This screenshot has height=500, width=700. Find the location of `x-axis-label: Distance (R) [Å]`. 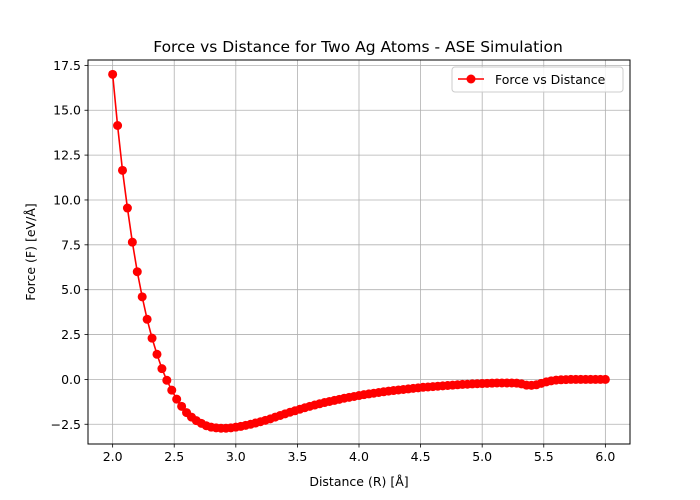

x-axis-label: Distance (R) [Å] is located at coordinates (358, 481).